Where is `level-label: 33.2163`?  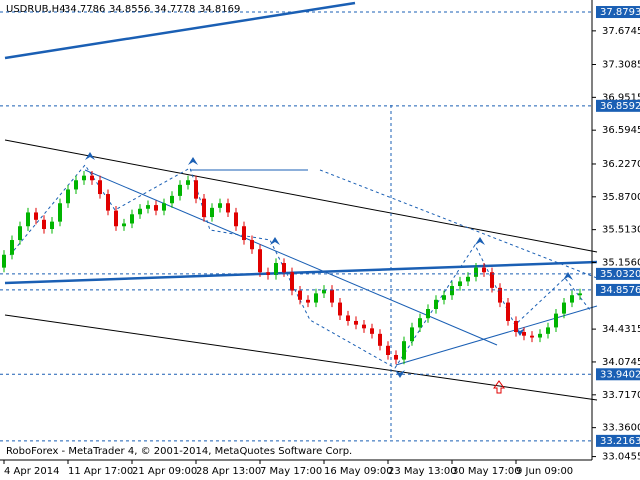 level-label: 33.2163 is located at coordinates (620, 441).